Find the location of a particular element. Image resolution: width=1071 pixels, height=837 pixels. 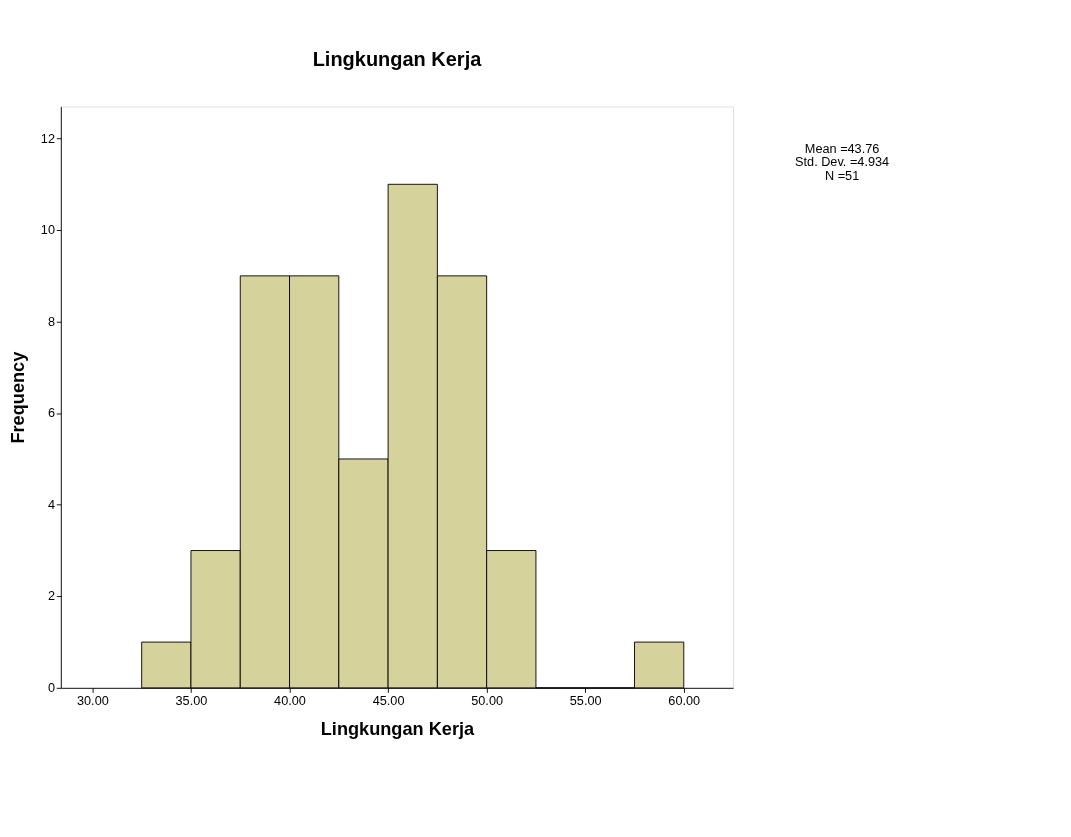

x-tick-label: 40.00 is located at coordinates (290, 700).